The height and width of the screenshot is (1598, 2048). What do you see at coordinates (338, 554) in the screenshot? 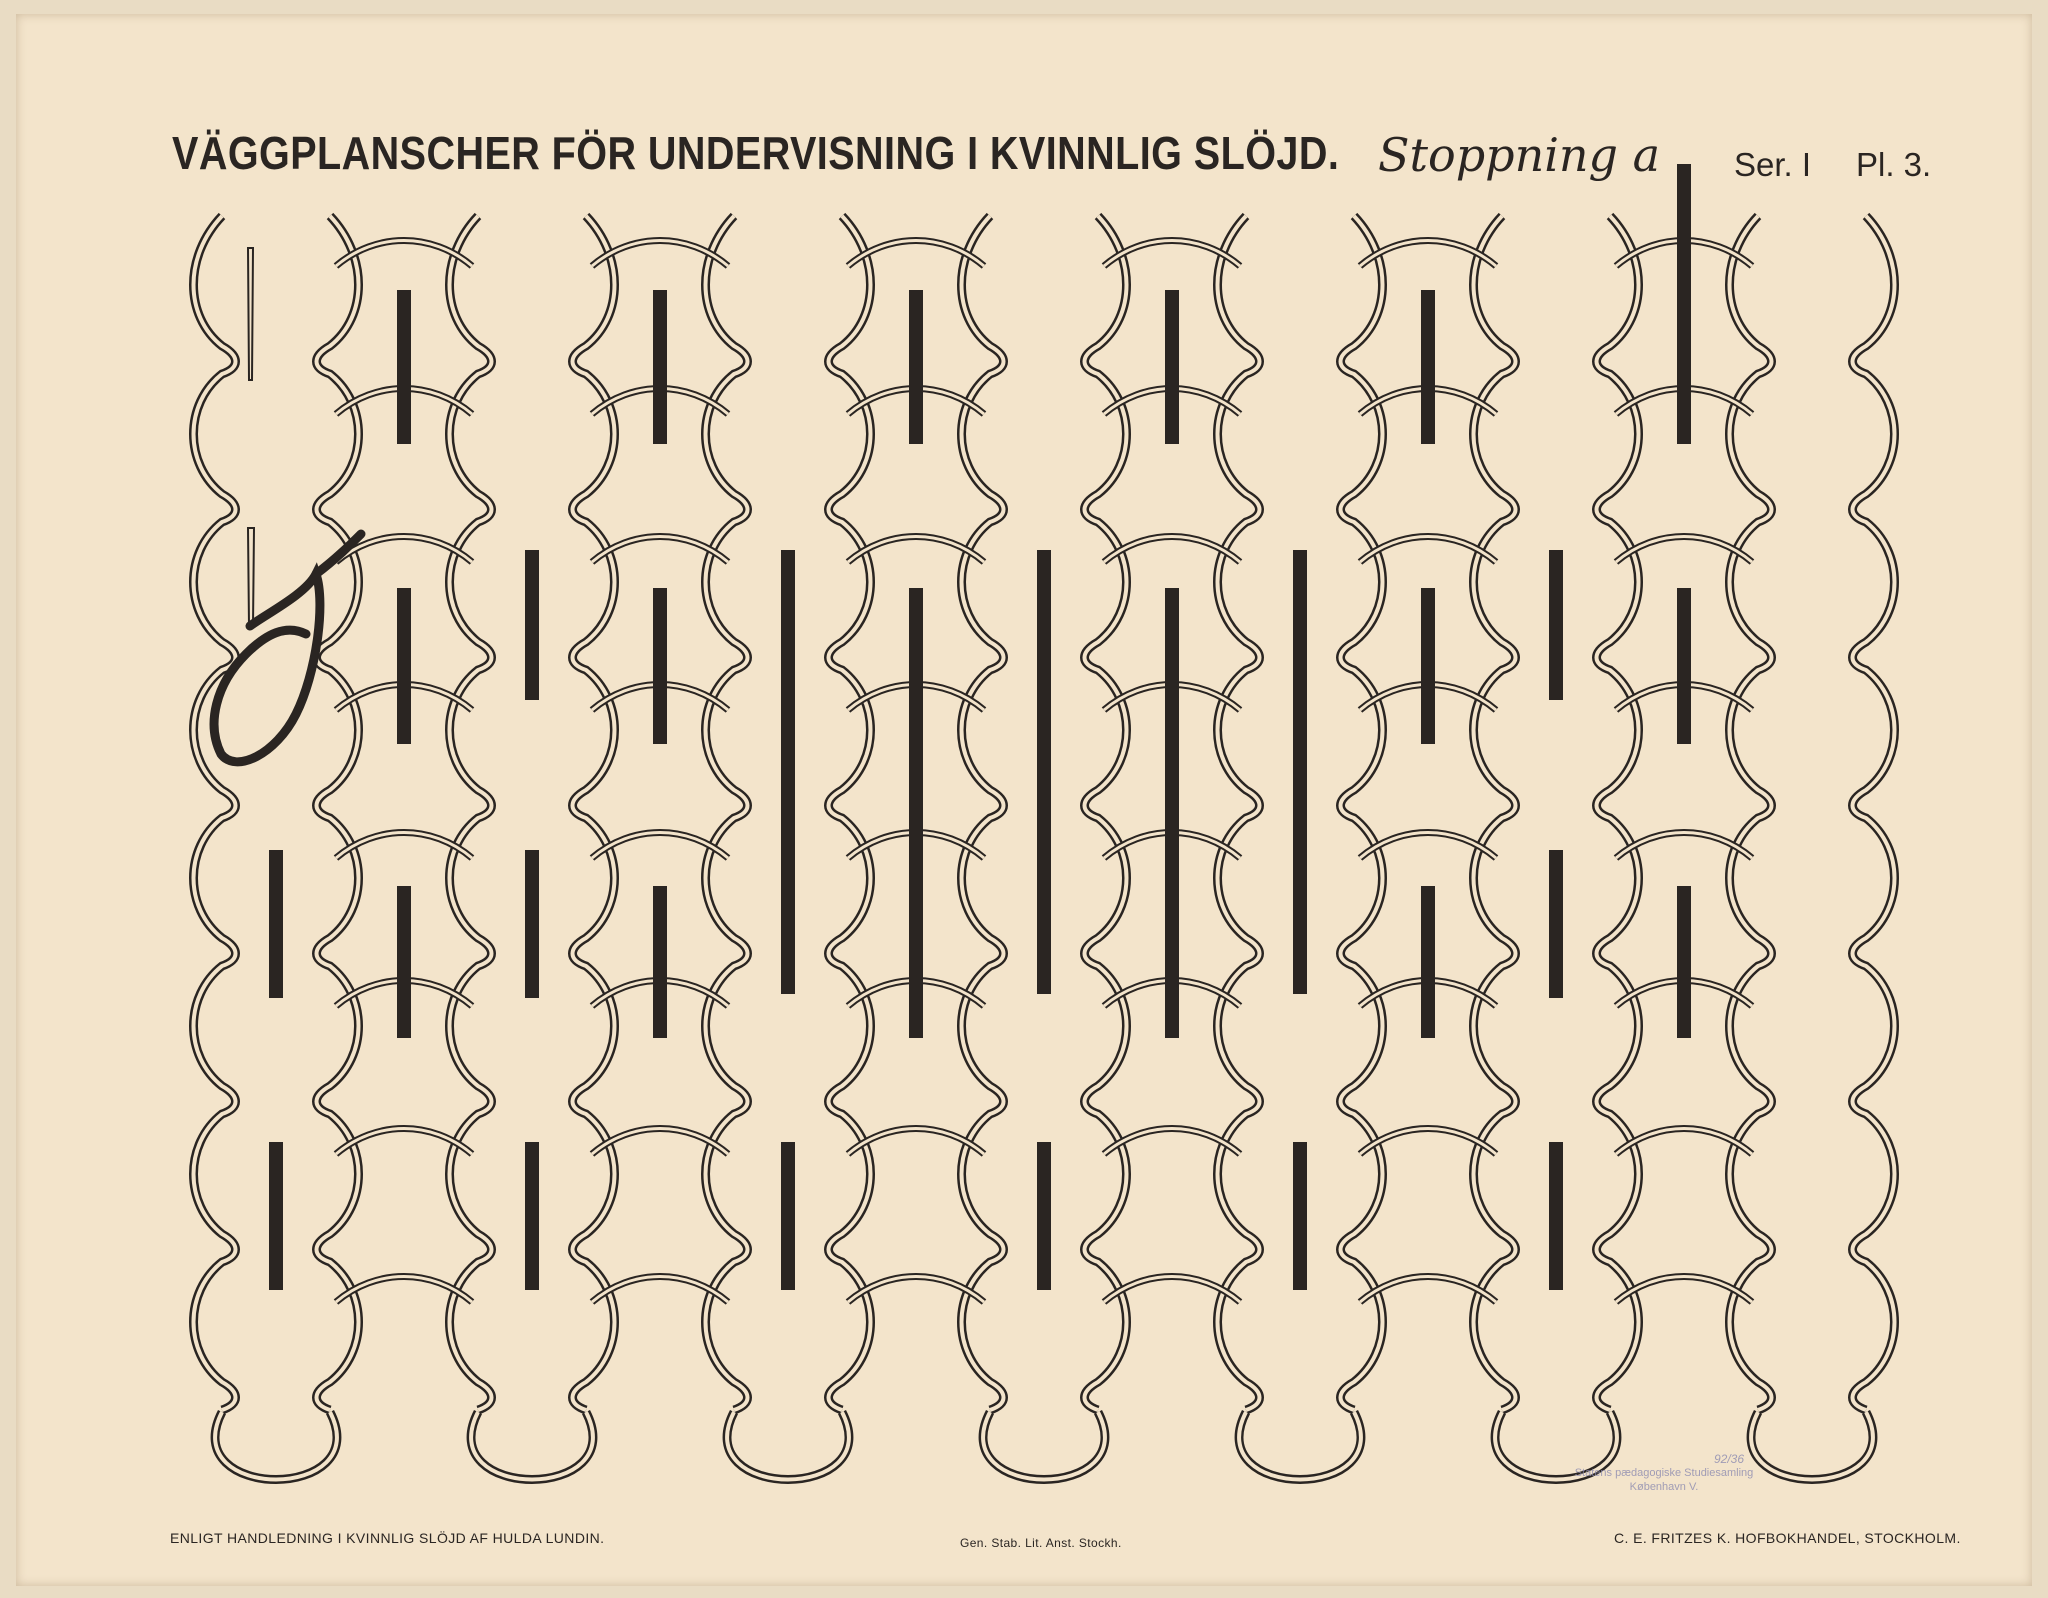
I see `thread-tail` at bounding box center [338, 554].